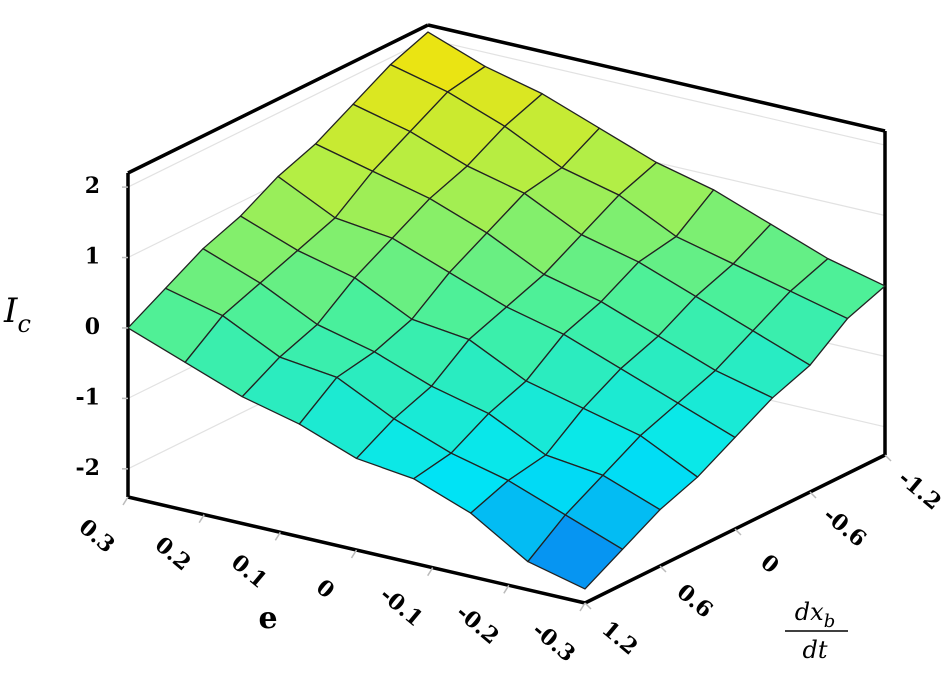 This screenshot has width=945, height=675. What do you see at coordinates (477, 624) in the screenshot?
I see `x-tick-label: -0.2` at bounding box center [477, 624].